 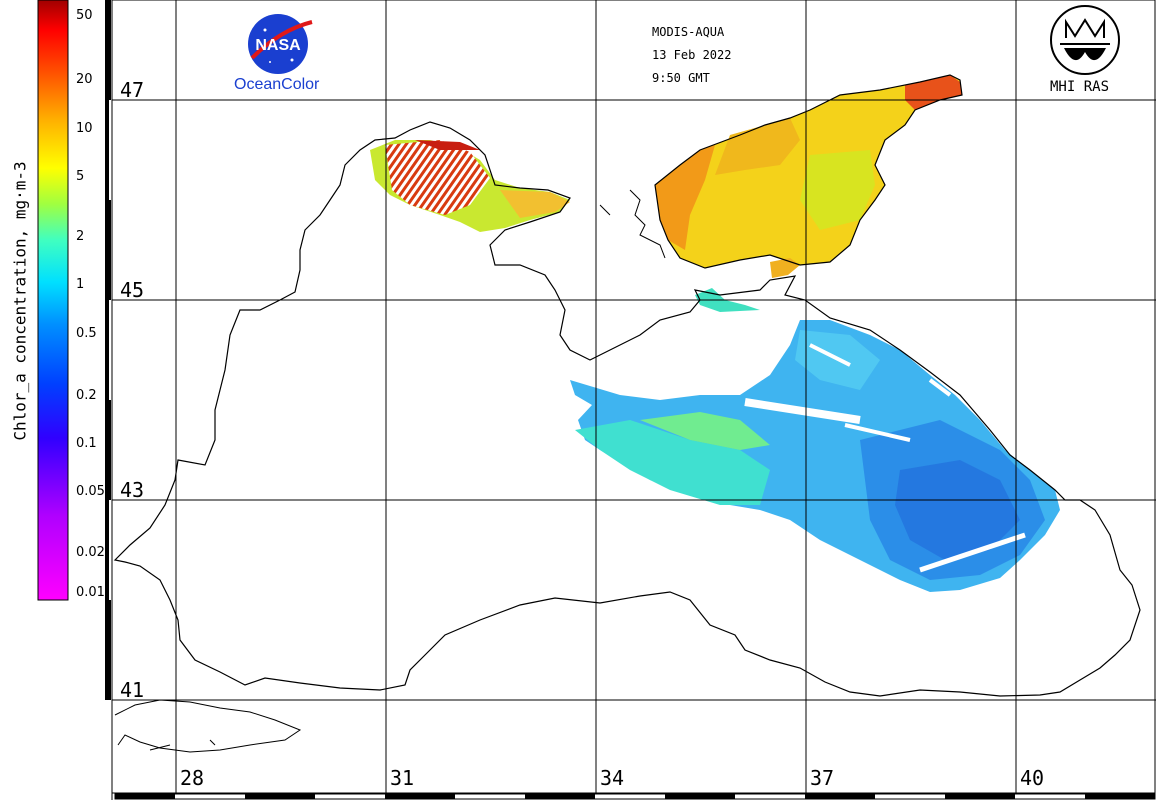 What do you see at coordinates (53, 300) in the screenshot?
I see `colorbar-gradient` at bounding box center [53, 300].